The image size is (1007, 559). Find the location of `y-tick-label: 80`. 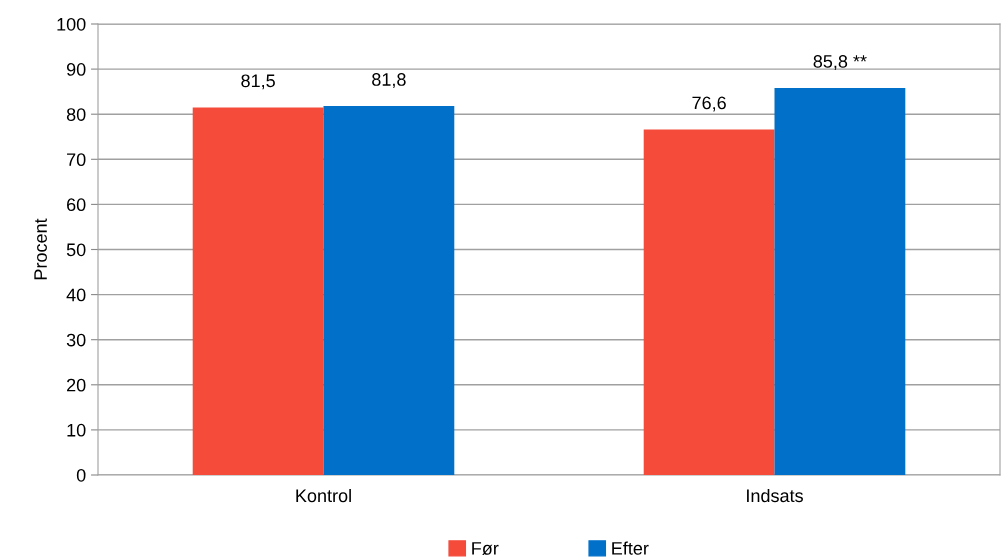

y-tick-label: 80 is located at coordinates (76, 114).